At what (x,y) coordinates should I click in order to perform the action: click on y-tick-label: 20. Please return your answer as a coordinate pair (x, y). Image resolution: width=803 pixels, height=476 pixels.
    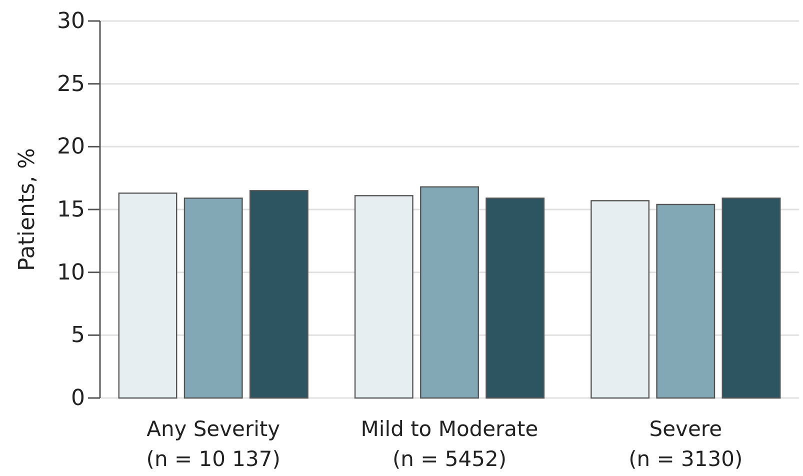
    Looking at the image, I should click on (71, 147).